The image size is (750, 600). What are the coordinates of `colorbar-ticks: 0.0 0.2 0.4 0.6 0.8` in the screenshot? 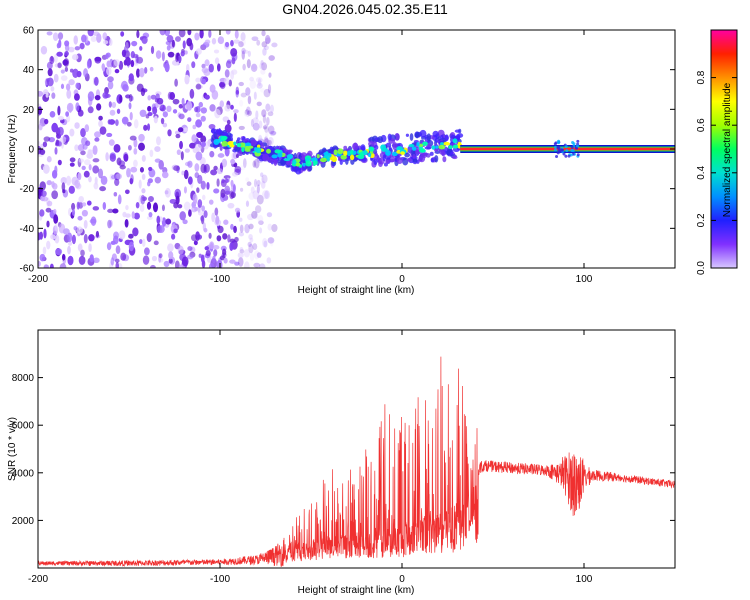 It's located at (716, 172).